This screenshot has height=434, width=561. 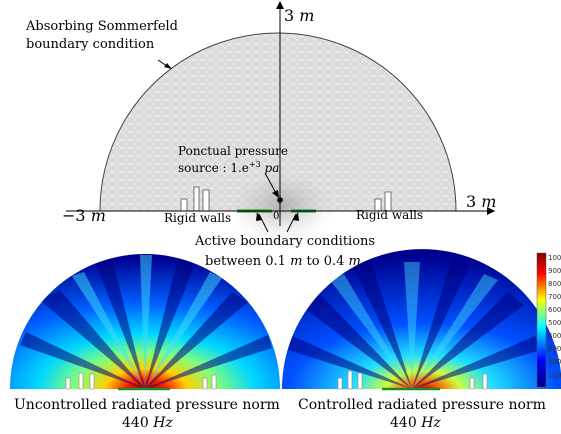 I want to click on boundary-label-line1: Absorbing Sommerfeld, so click(x=102, y=26).